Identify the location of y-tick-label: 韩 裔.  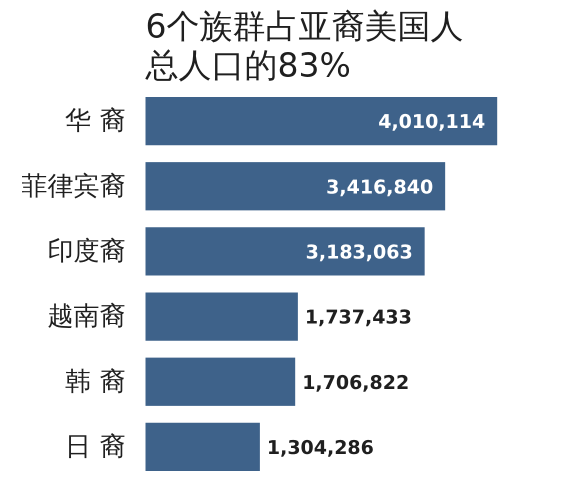
(95, 381).